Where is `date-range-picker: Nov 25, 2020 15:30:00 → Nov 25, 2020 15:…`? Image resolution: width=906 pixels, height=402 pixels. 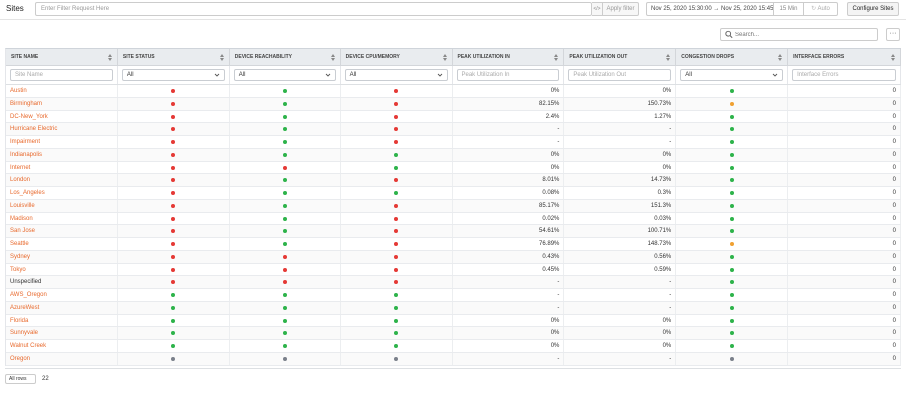
date-range-picker: Nov 25, 2020 15:30:00 → Nov 25, 2020 15:… is located at coordinates (710, 9).